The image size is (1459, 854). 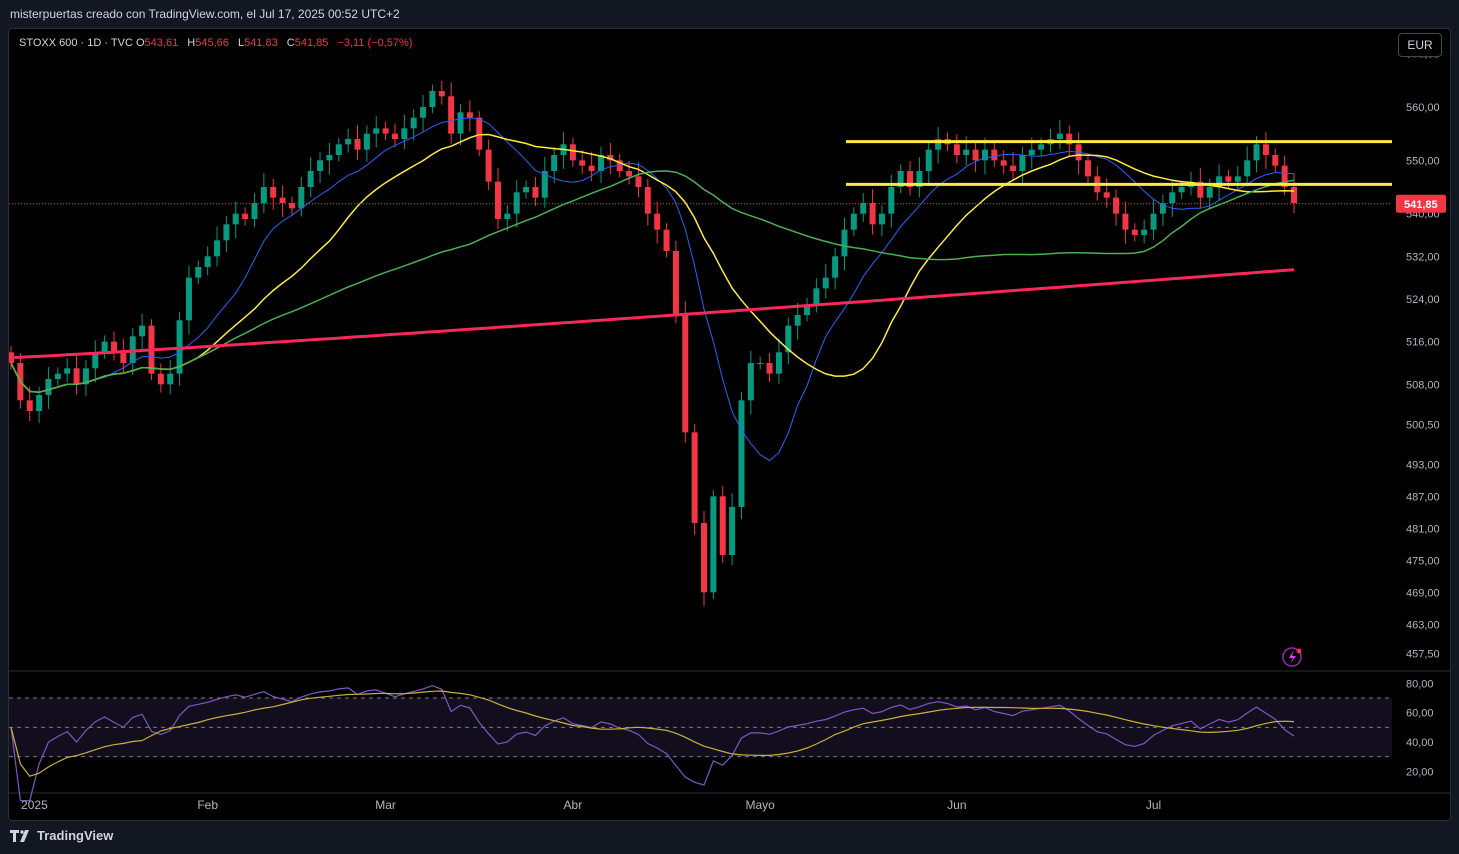 I want to click on last-price-label: 541,85, so click(x=1421, y=205).